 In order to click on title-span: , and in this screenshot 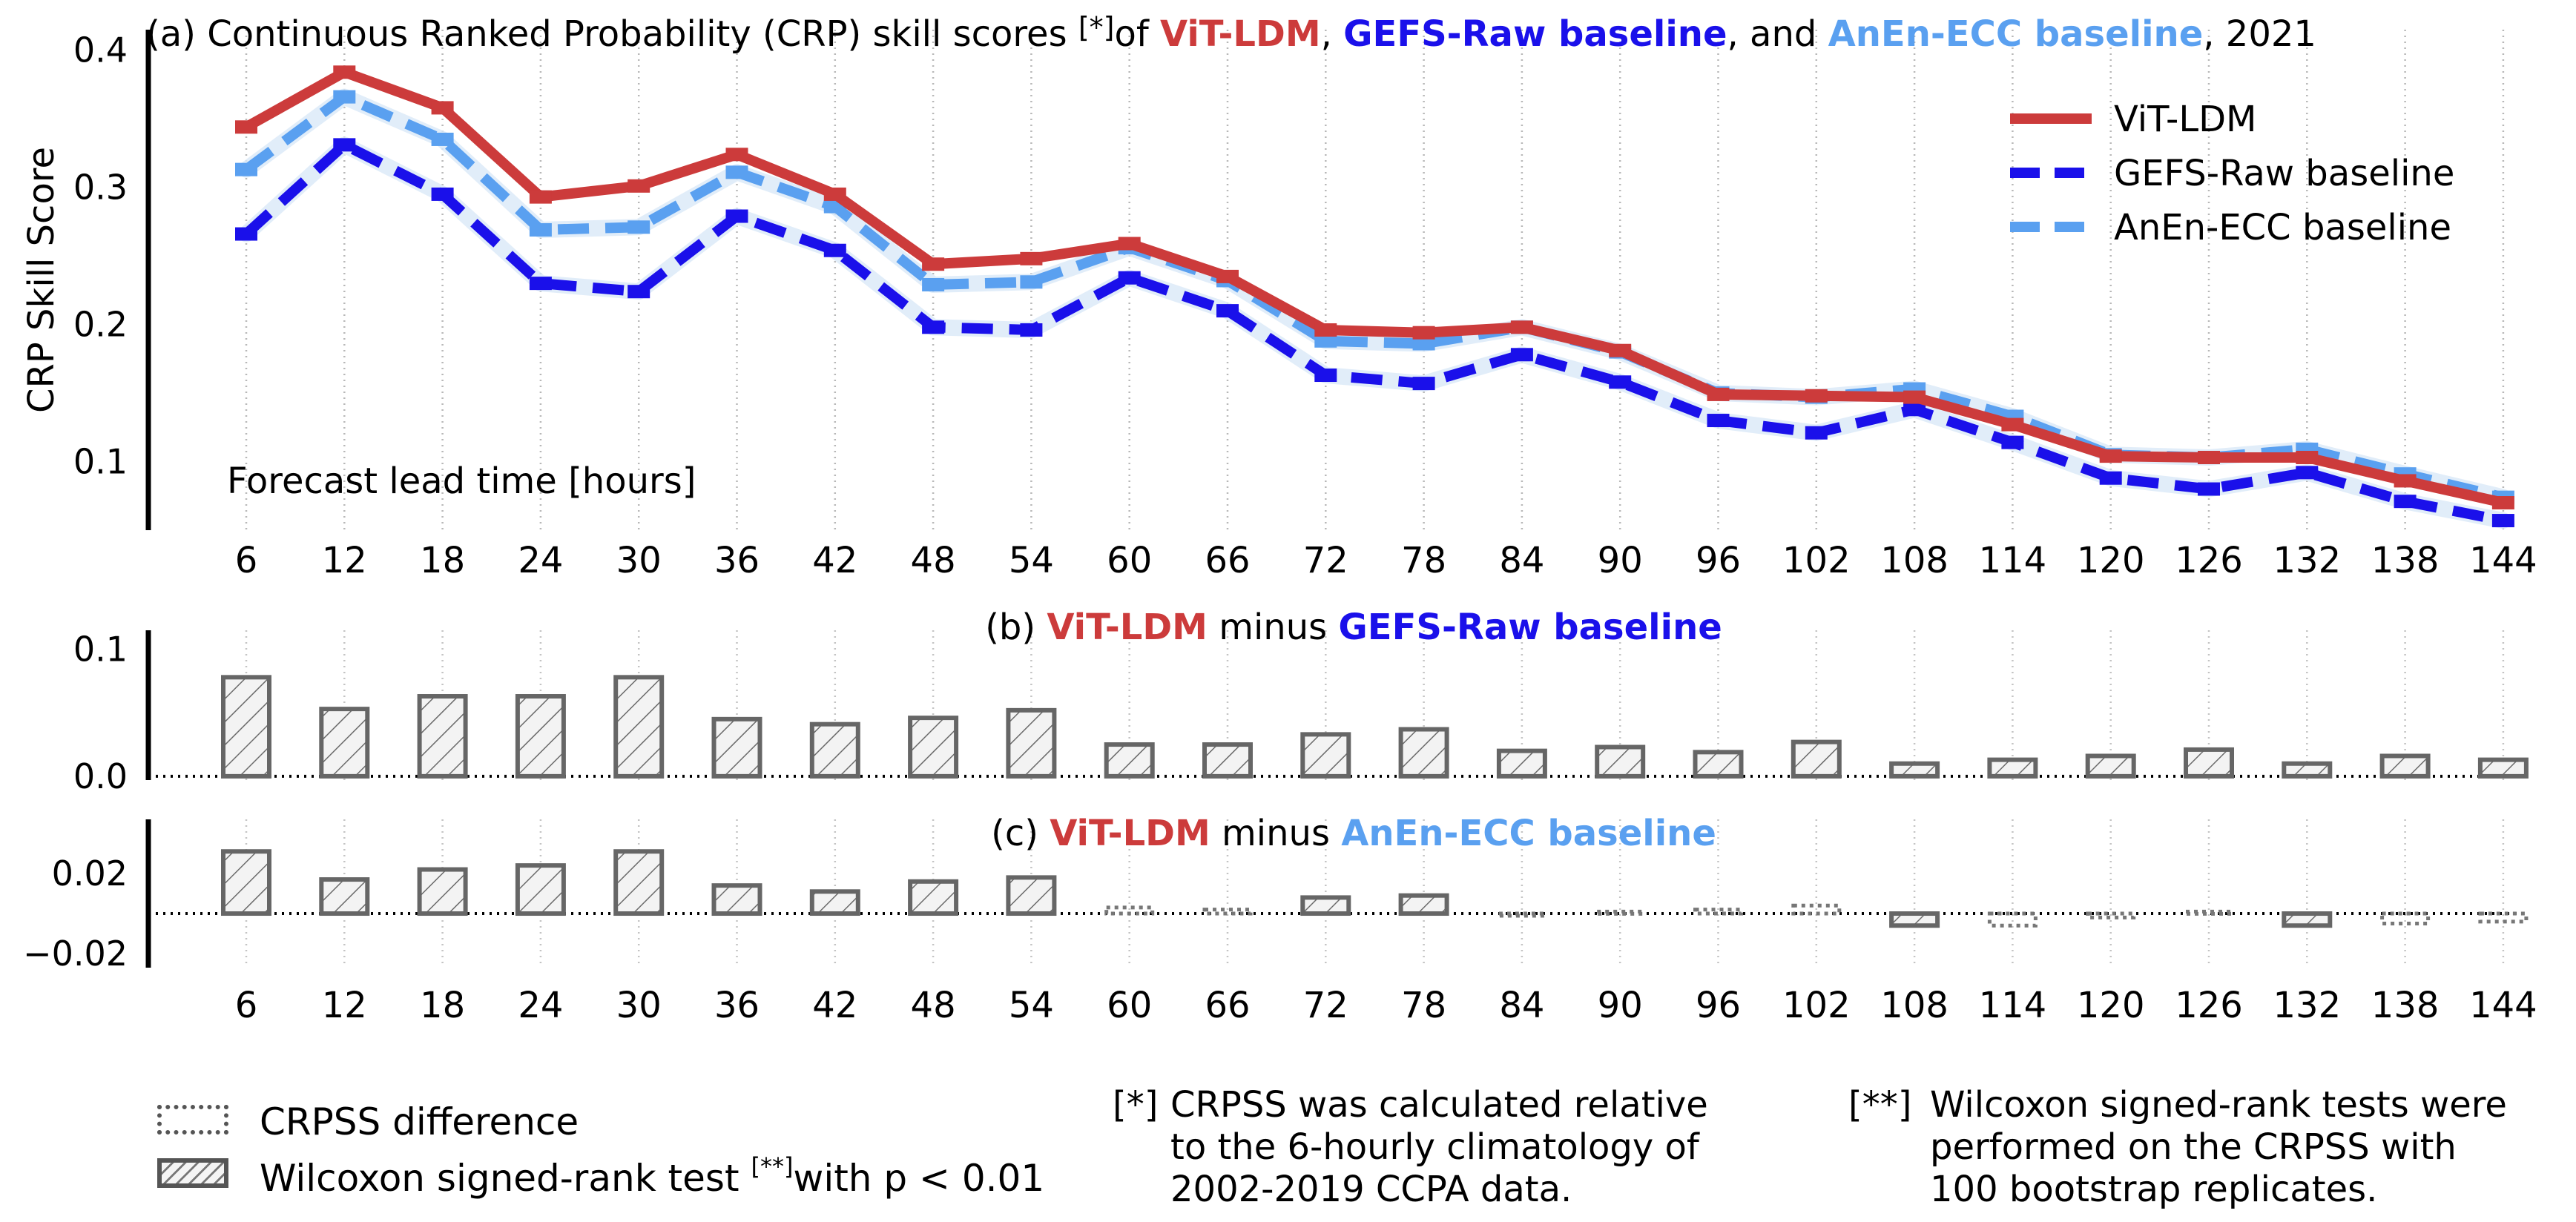, I will do `click(1778, 34)`.